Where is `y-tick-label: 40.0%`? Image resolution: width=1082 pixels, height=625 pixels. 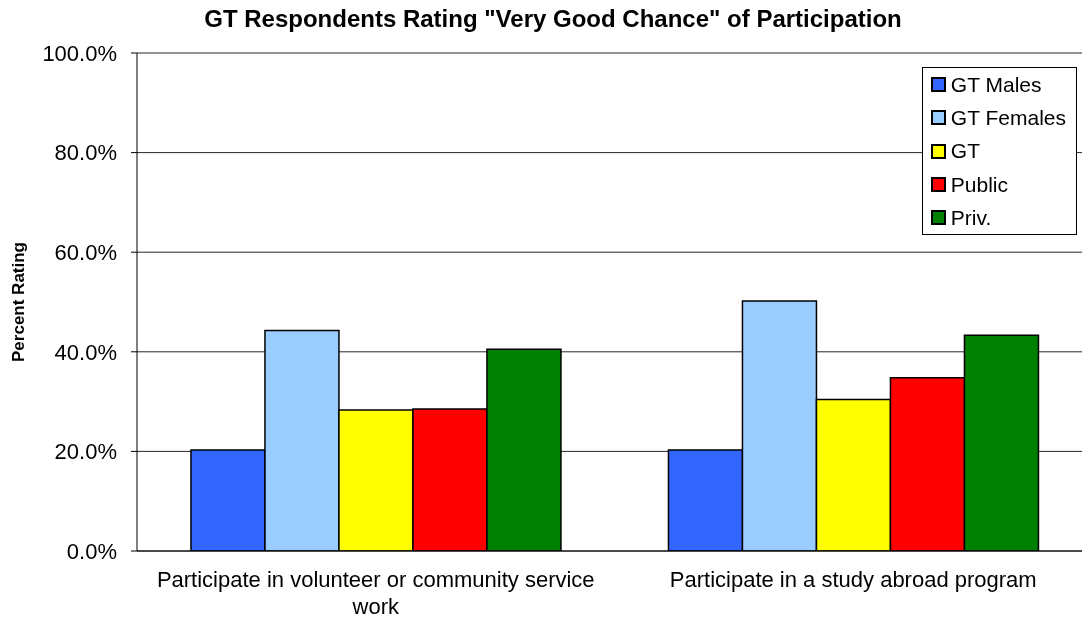
y-tick-label: 40.0% is located at coordinates (85, 352).